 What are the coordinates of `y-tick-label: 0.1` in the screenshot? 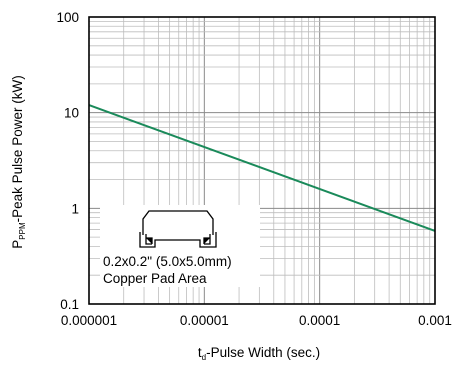 It's located at (69, 304).